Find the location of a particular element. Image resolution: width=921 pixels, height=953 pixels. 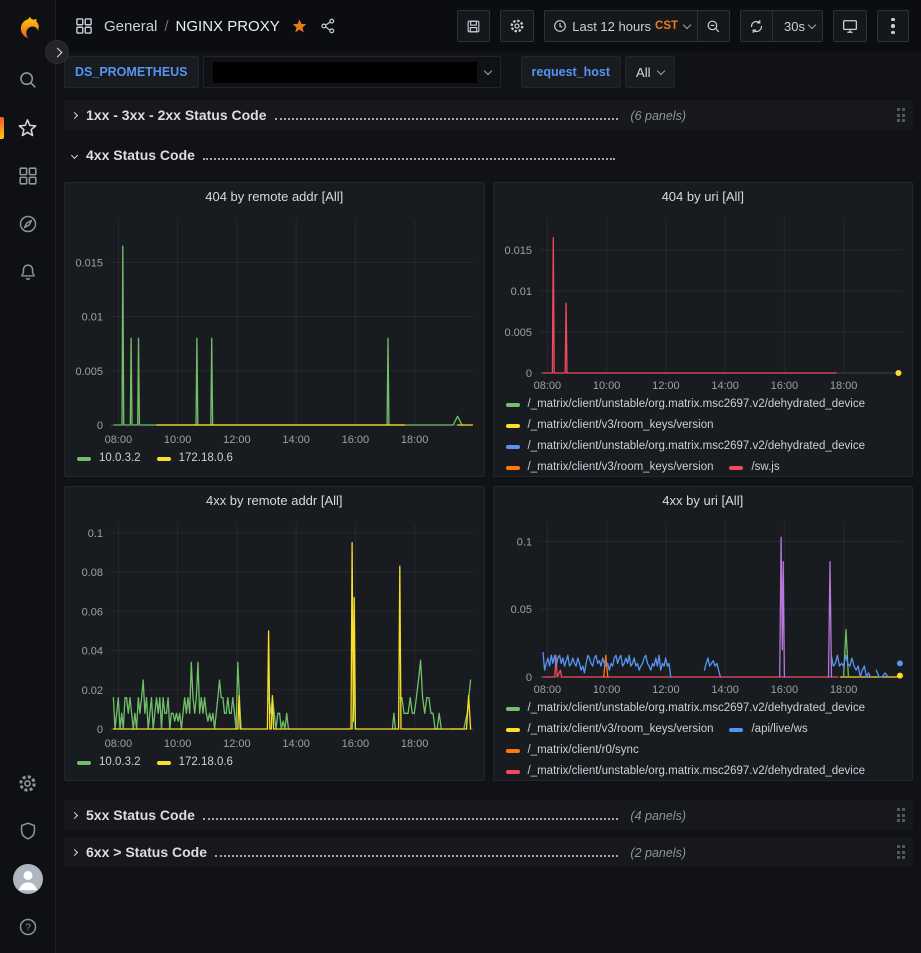

breadcrumb-text: General / NGINX PROXY is located at coordinates (192, 26).